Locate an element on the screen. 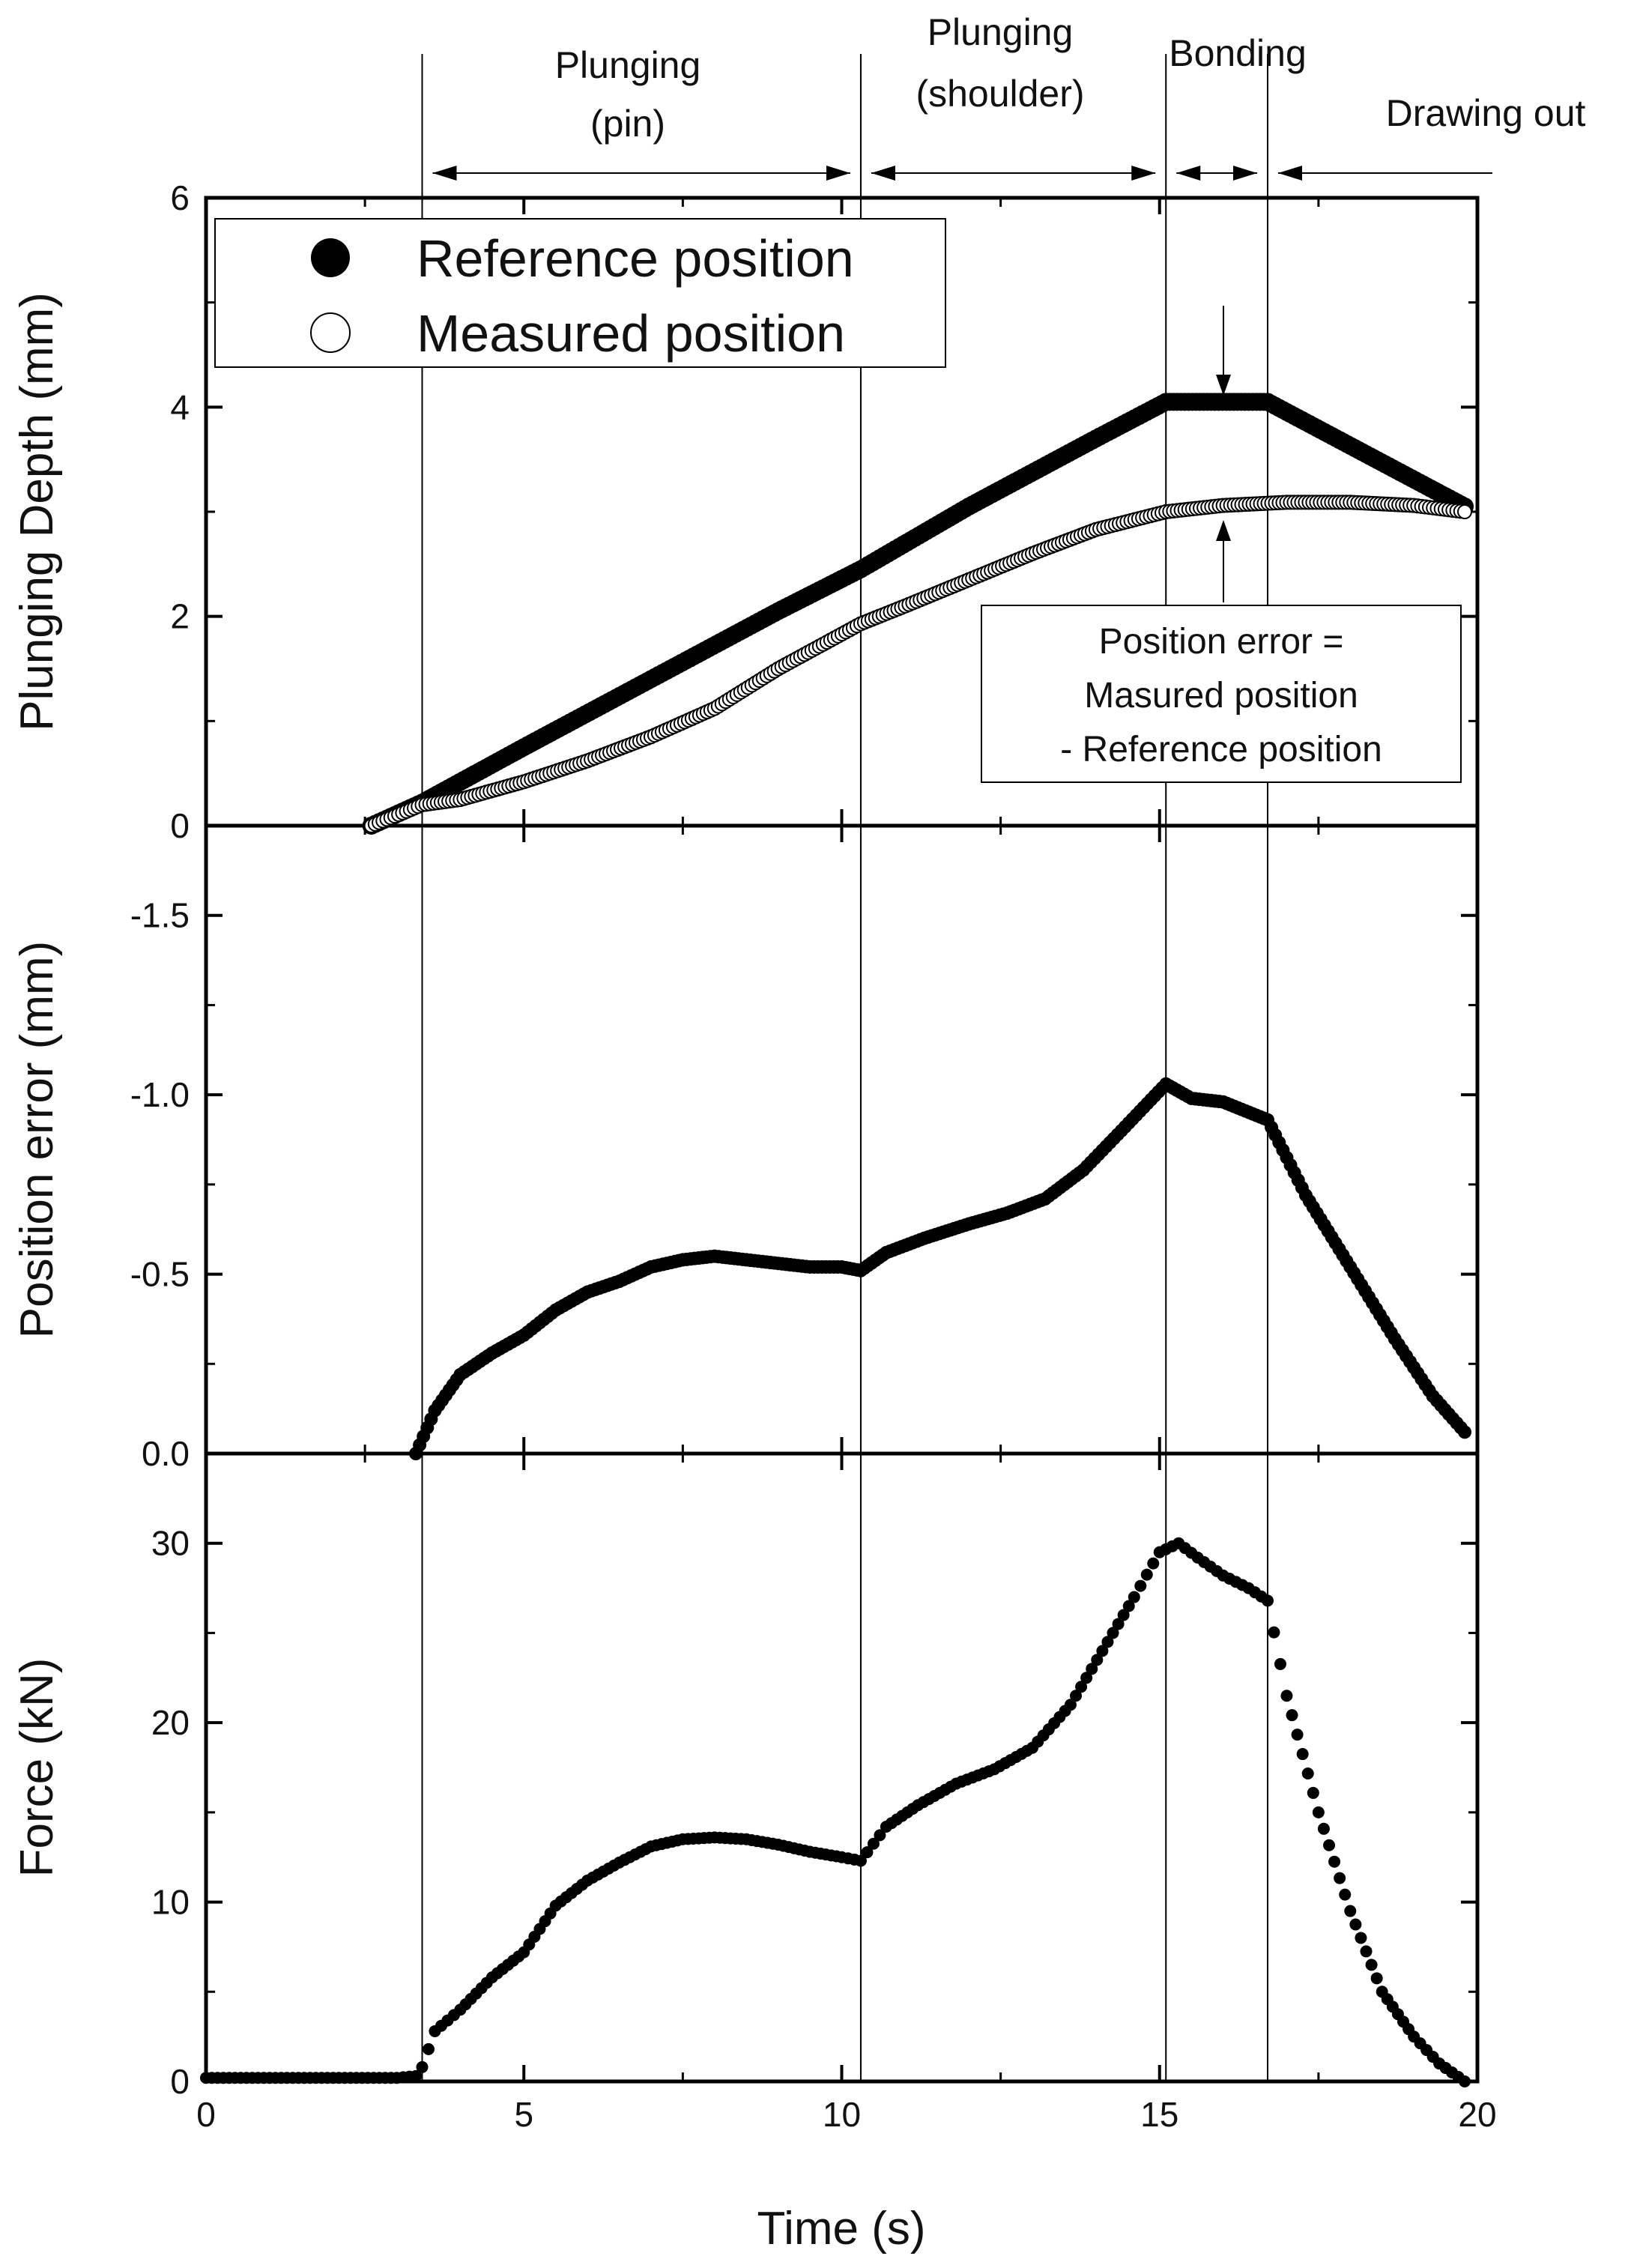  annotation-line-2: Masured position is located at coordinates (1221, 696).